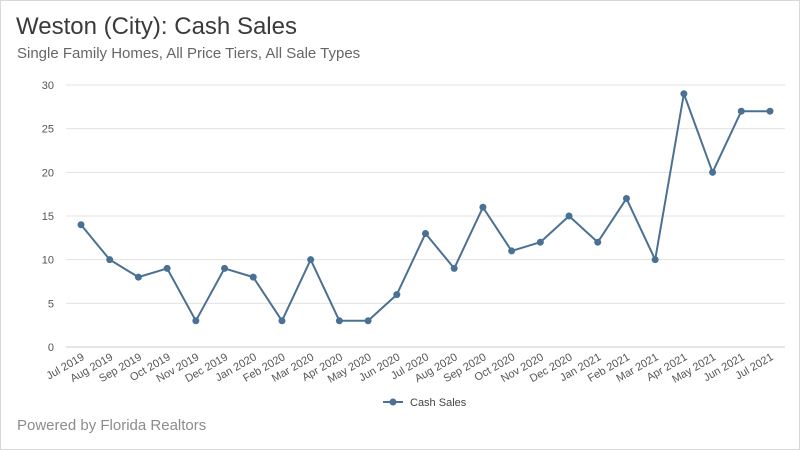  Describe the element at coordinates (438, 403) in the screenshot. I see `legend-label: Cash Sales` at that location.